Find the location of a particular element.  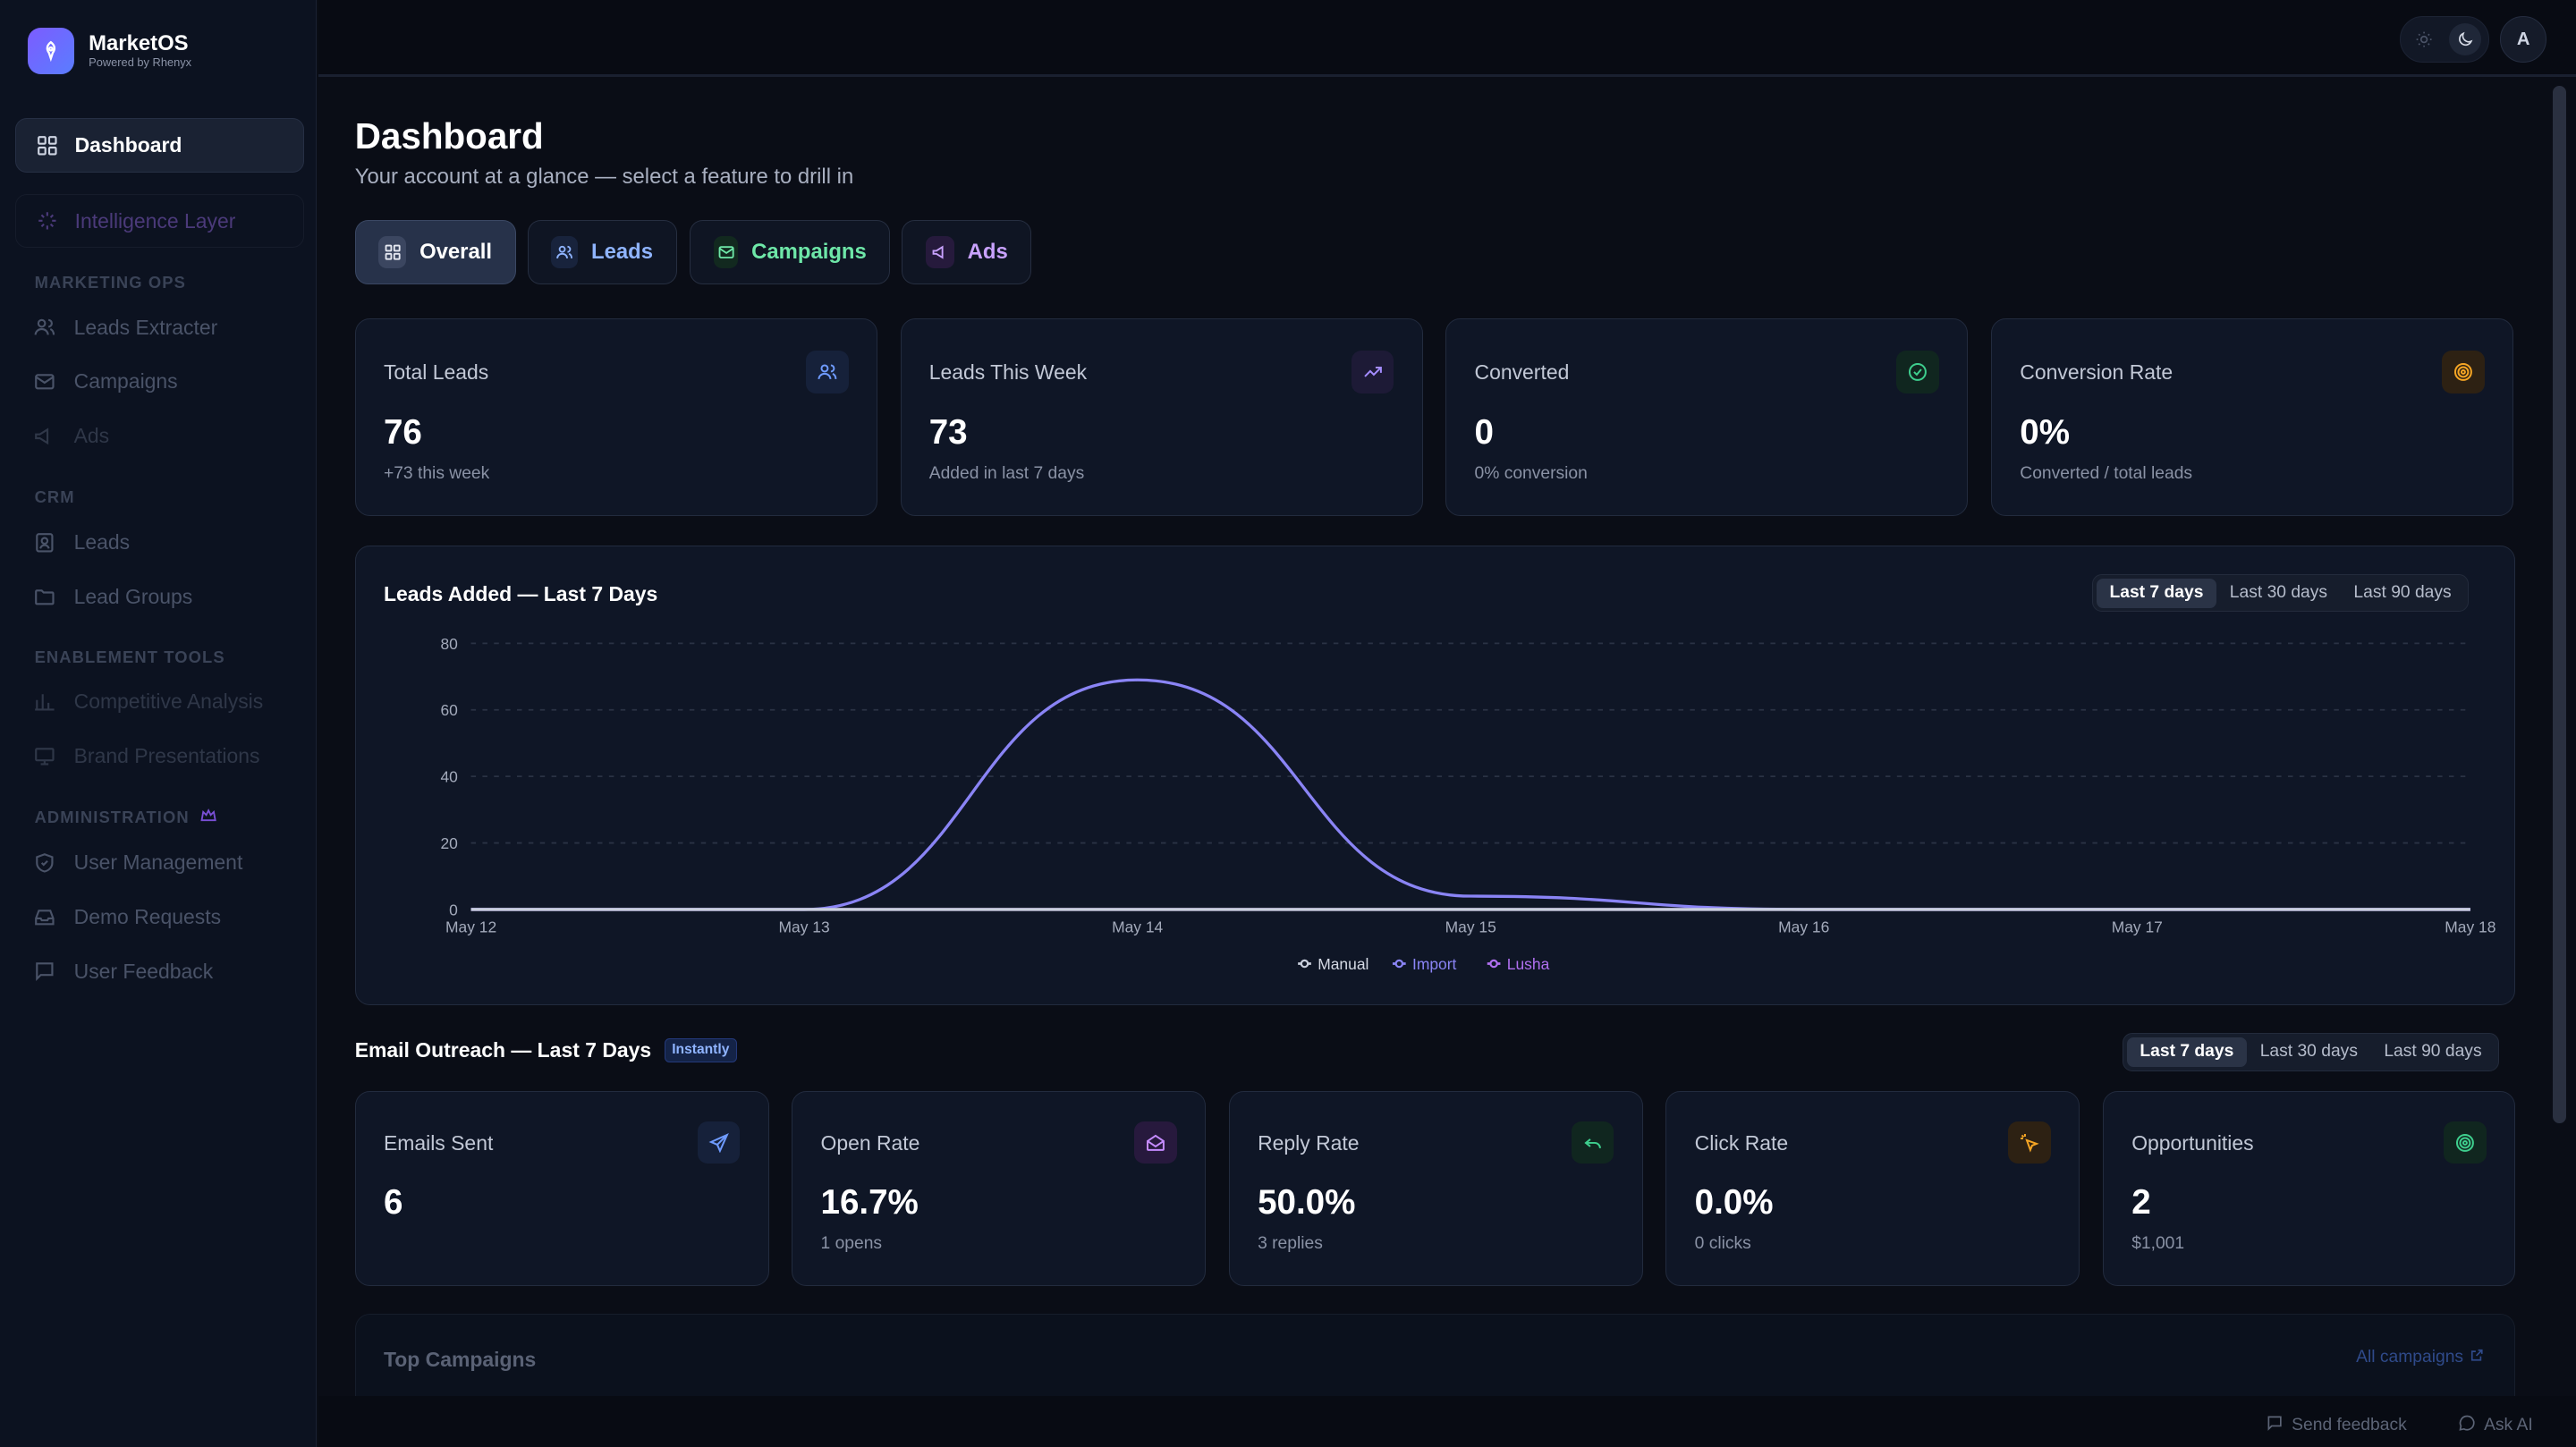

tab-label: Leads is located at coordinates (622, 251).